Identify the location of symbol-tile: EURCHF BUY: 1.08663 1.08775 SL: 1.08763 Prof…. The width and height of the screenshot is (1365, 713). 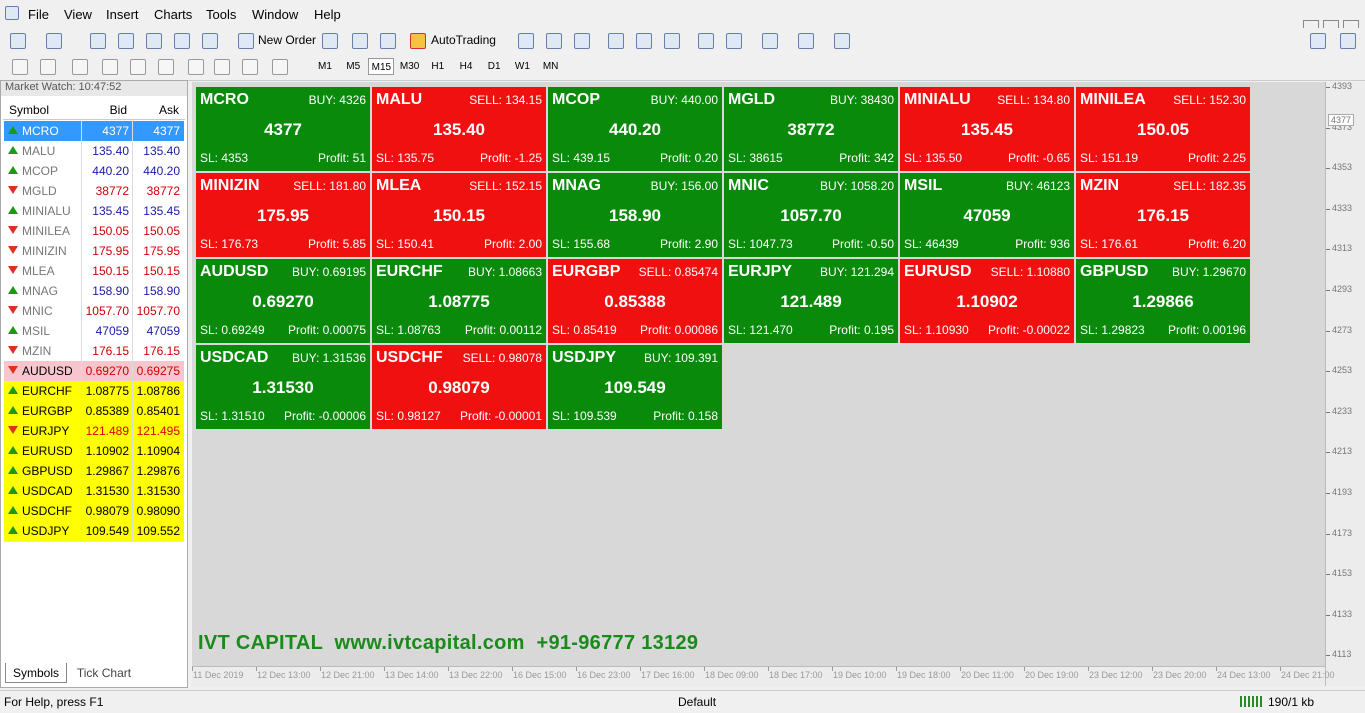
(459, 301).